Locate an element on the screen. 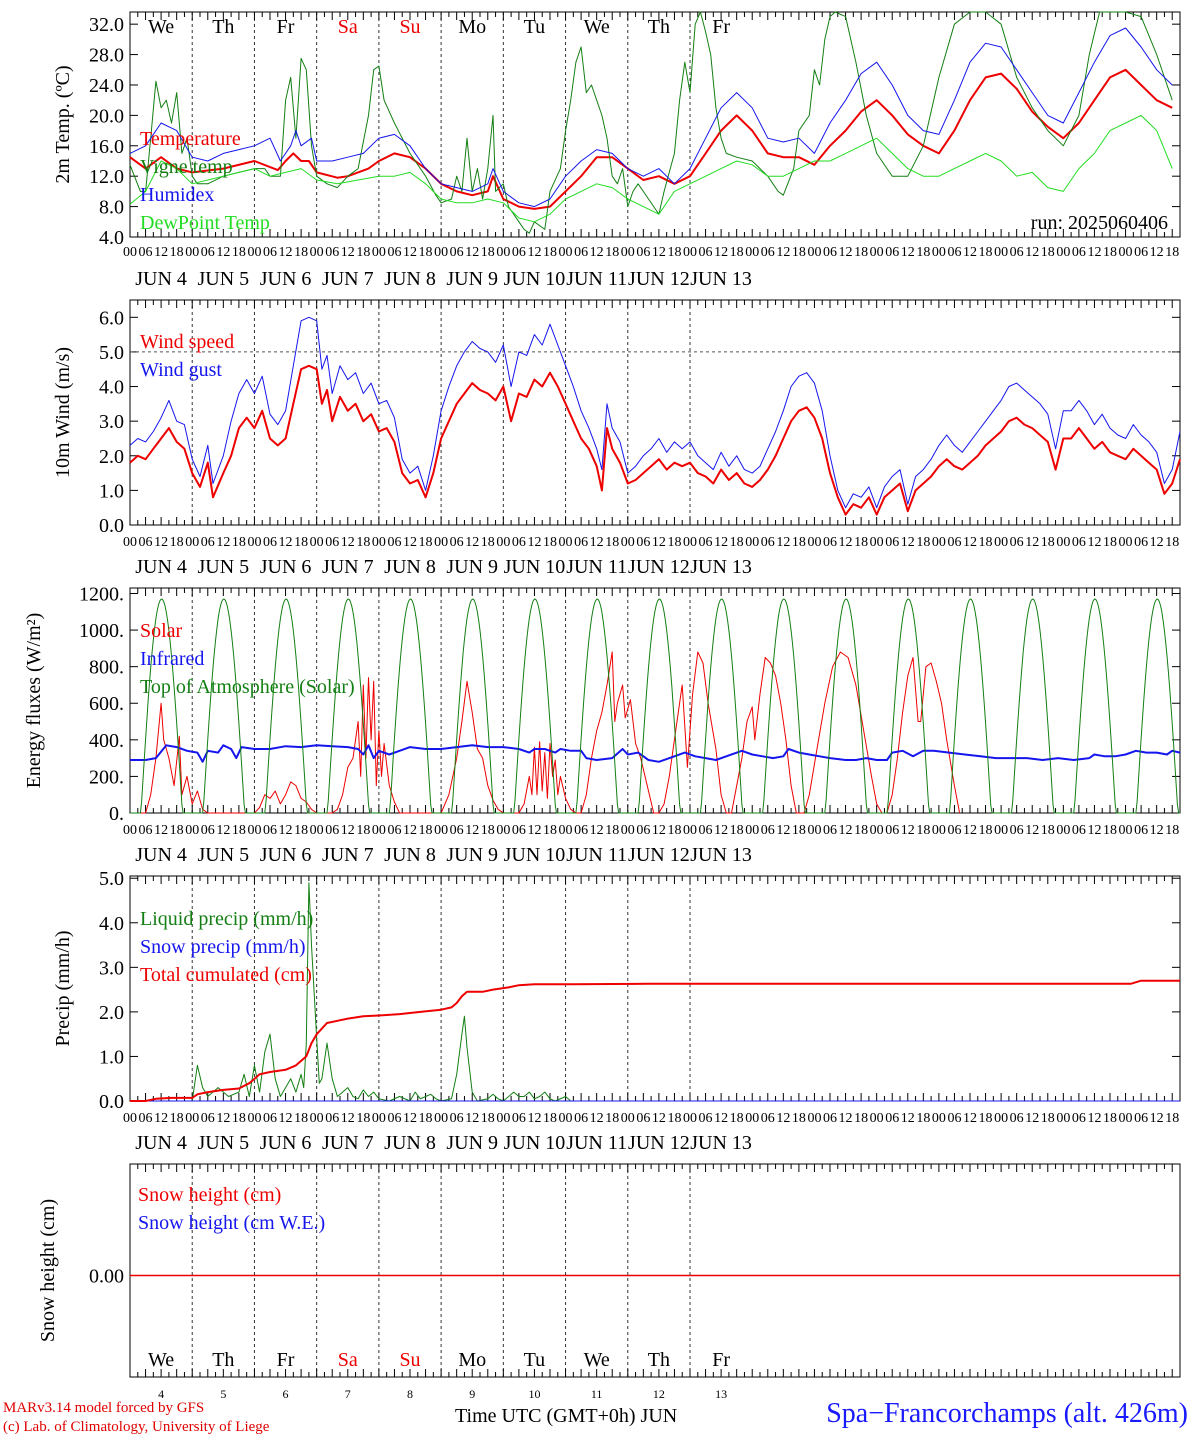 The height and width of the screenshot is (1440, 1194). y-tick-label: 16.0 is located at coordinates (106, 147).